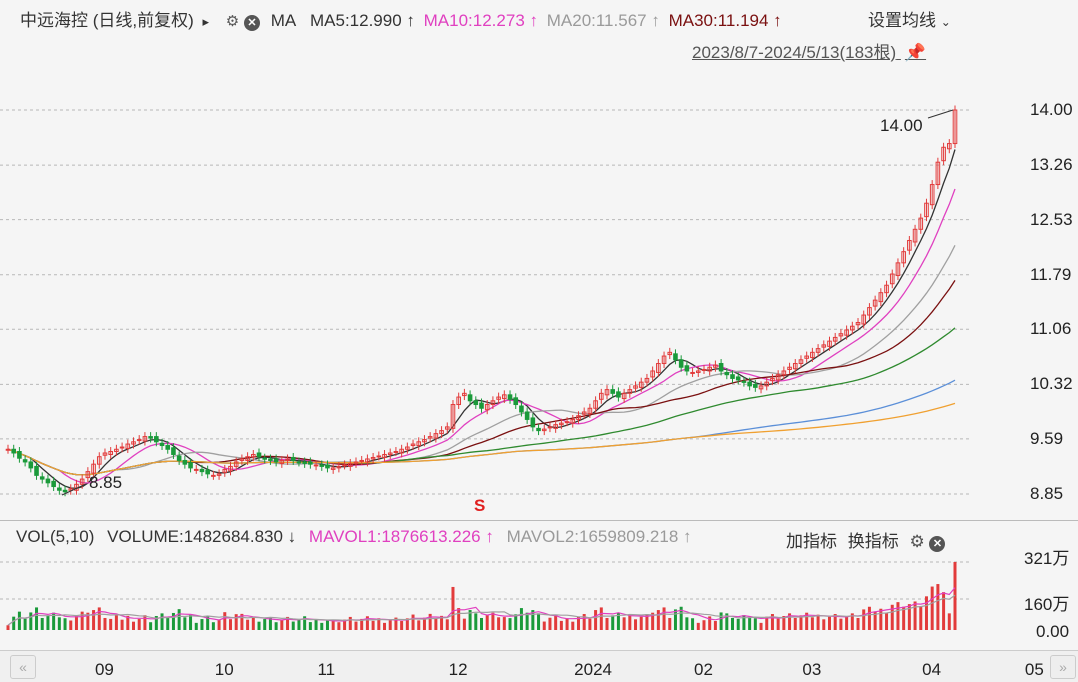 The width and height of the screenshot is (1078, 682). I want to click on switch-indicator-button: 换指标, so click(873, 541).